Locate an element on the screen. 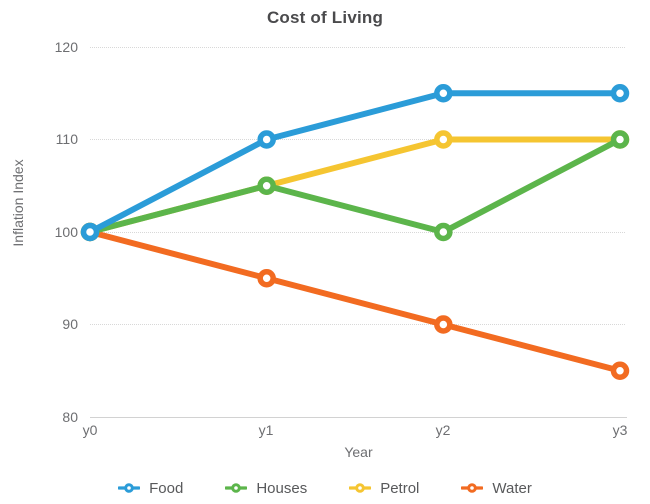 The width and height of the screenshot is (650, 504). y-tick-110: 110 is located at coordinates (66, 139).